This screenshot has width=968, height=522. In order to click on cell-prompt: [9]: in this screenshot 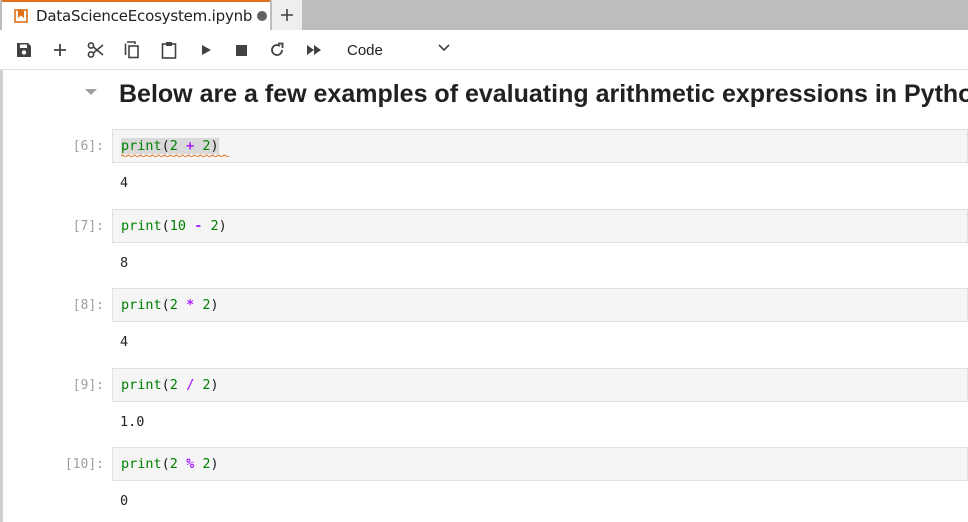, I will do `click(88, 385)`.